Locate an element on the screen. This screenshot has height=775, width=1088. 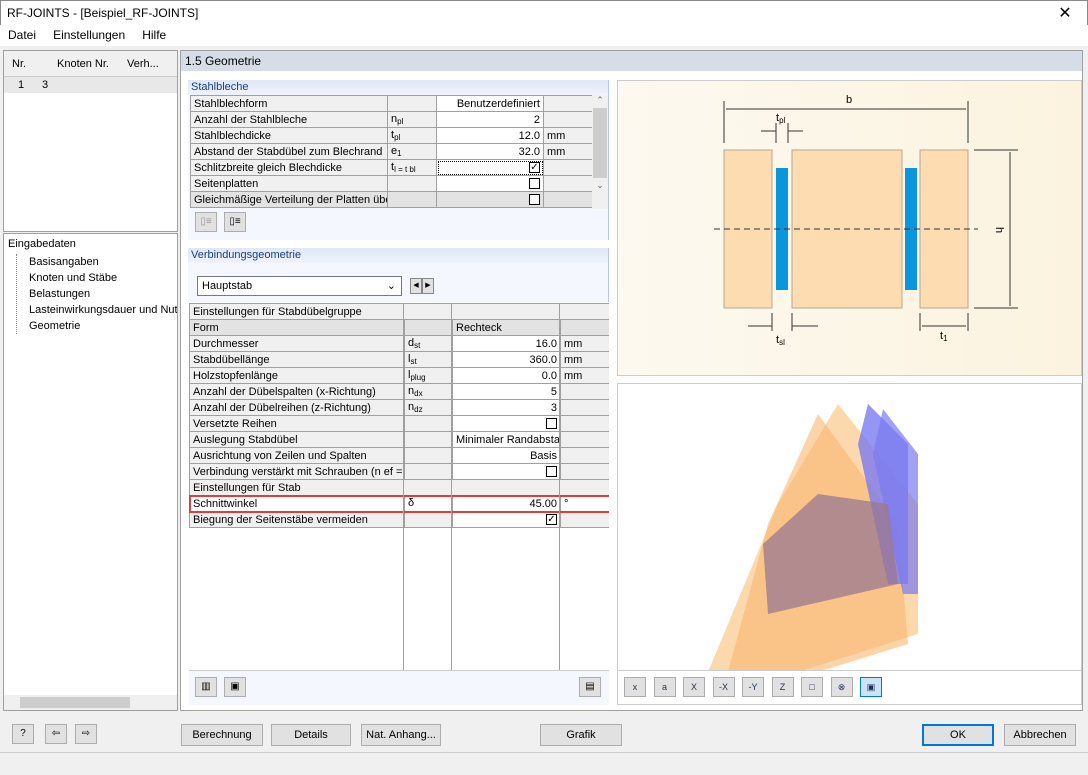
abbrechen-button: Abbrechen is located at coordinates (1040, 735).